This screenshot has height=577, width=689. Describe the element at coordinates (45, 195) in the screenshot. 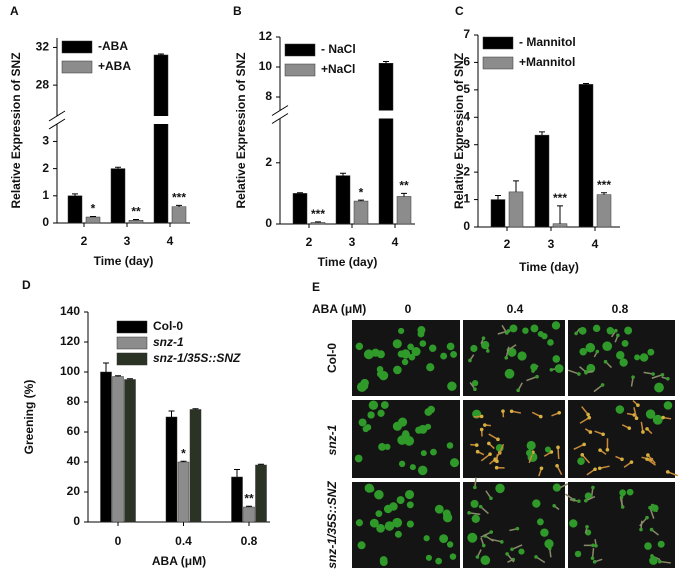

I see `y-tick-label: 1` at that location.